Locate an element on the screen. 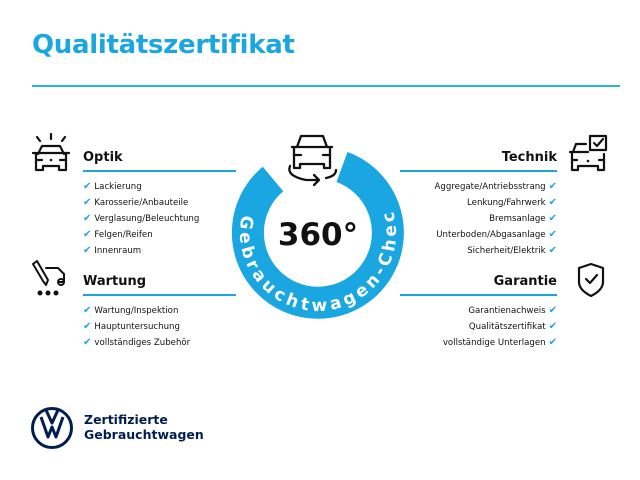 The width and height of the screenshot is (640, 480). car-rotate-icon is located at coordinates (313, 160).